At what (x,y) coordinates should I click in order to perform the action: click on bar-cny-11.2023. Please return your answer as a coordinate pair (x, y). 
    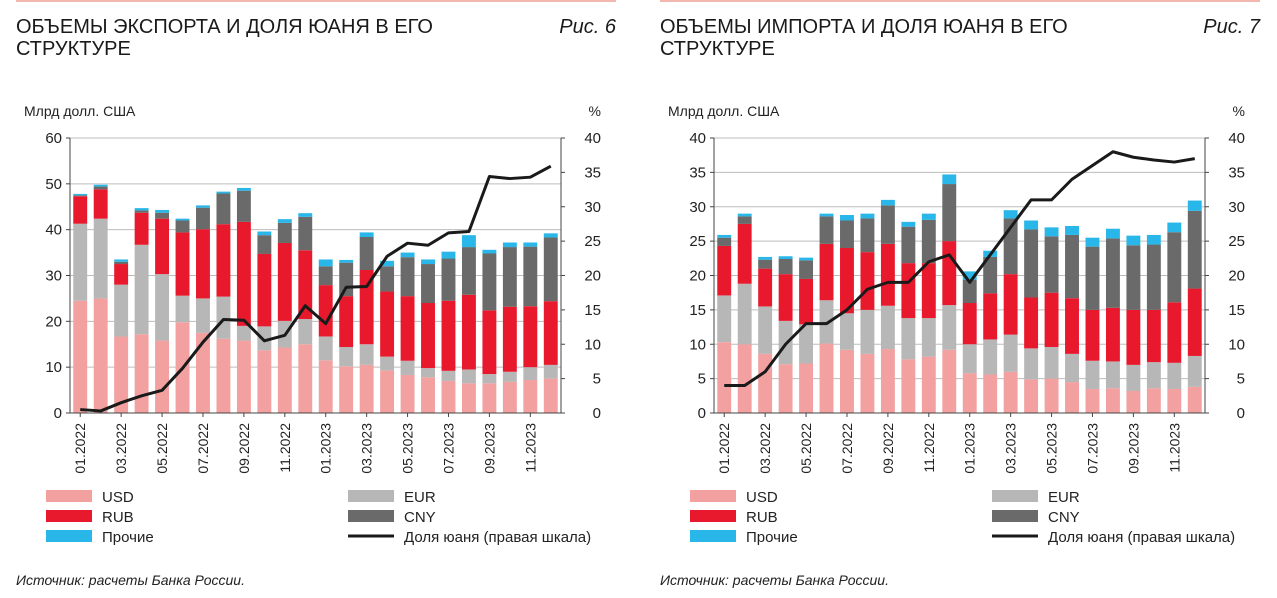
    Looking at the image, I should click on (1174, 267).